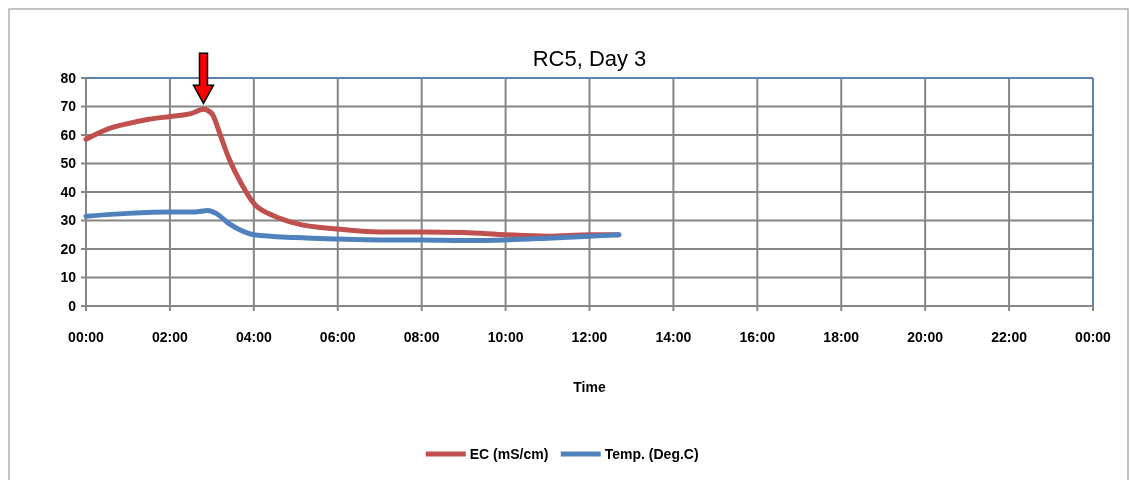 This screenshot has height=480, width=1131. Describe the element at coordinates (841, 337) in the screenshot. I see `x-tick-label: 18:00` at that location.